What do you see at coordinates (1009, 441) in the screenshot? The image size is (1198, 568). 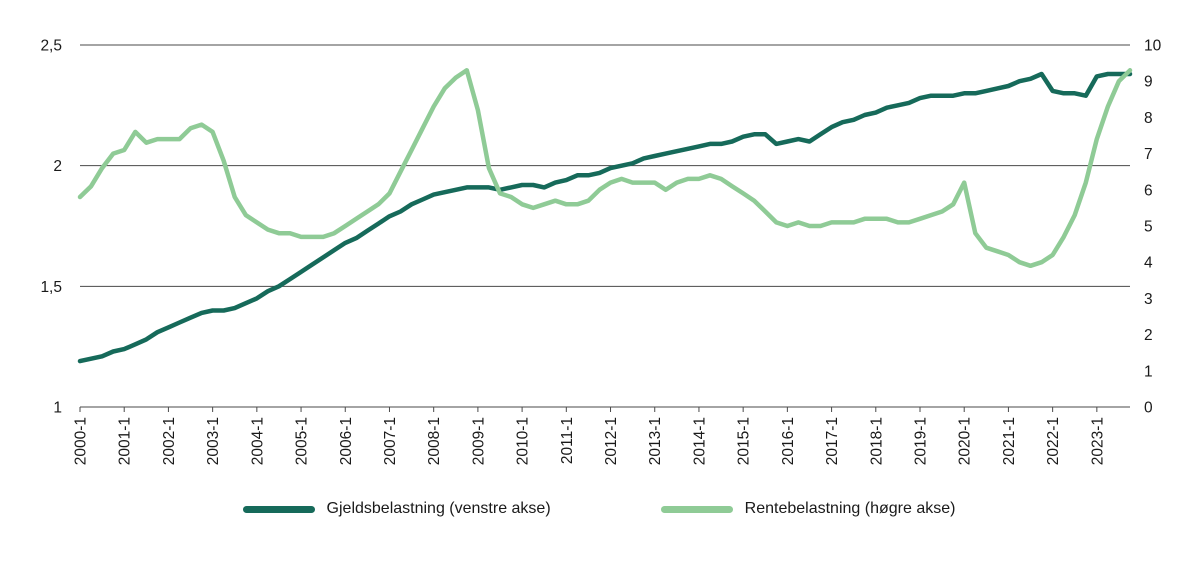 I see `svg-text: 2021-1` at bounding box center [1009, 441].